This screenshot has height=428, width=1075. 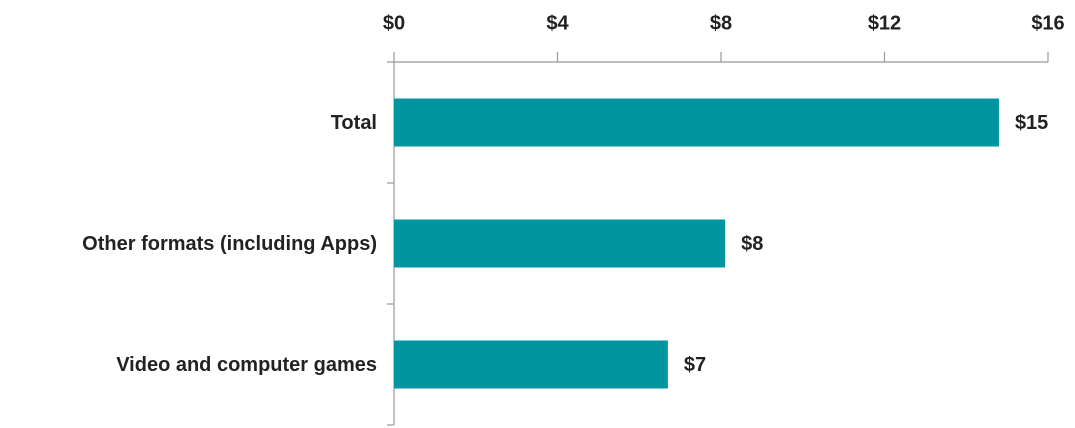 I want to click on value-label: $15, so click(x=1031, y=123).